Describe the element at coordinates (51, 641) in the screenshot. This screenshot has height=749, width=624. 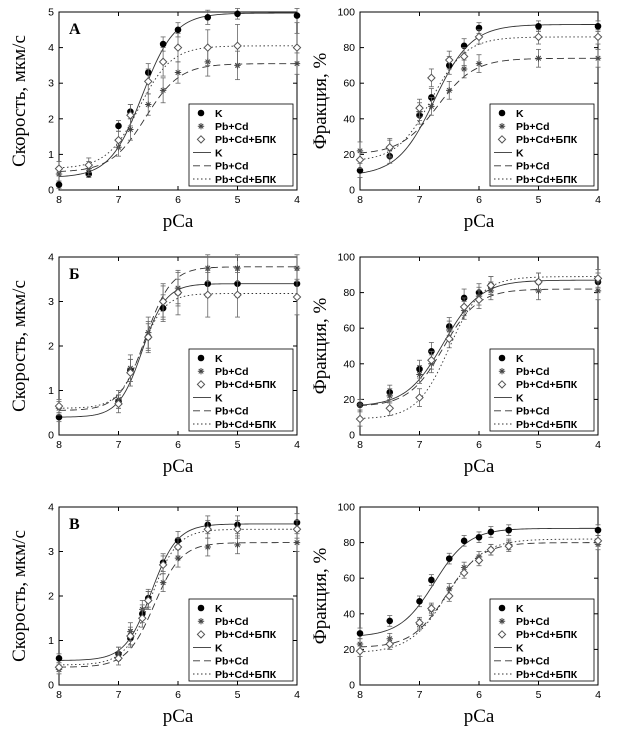
I see `y-tick-label: 1` at that location.